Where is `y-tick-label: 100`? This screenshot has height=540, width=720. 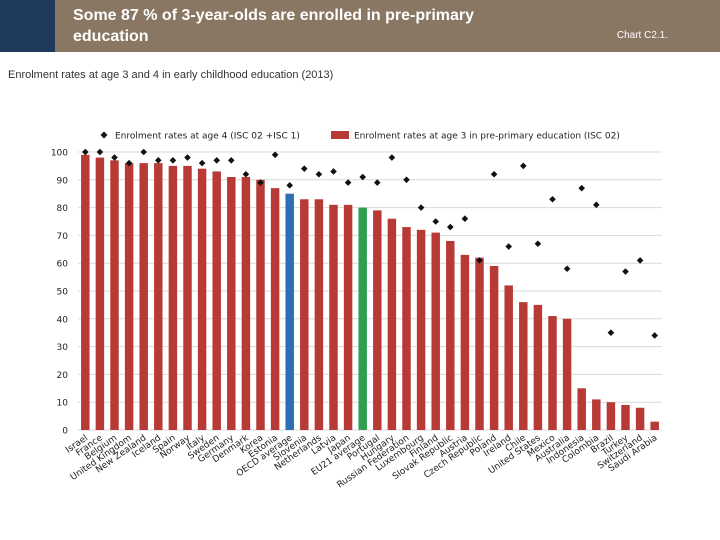
y-tick-label: 100 is located at coordinates (59, 154).